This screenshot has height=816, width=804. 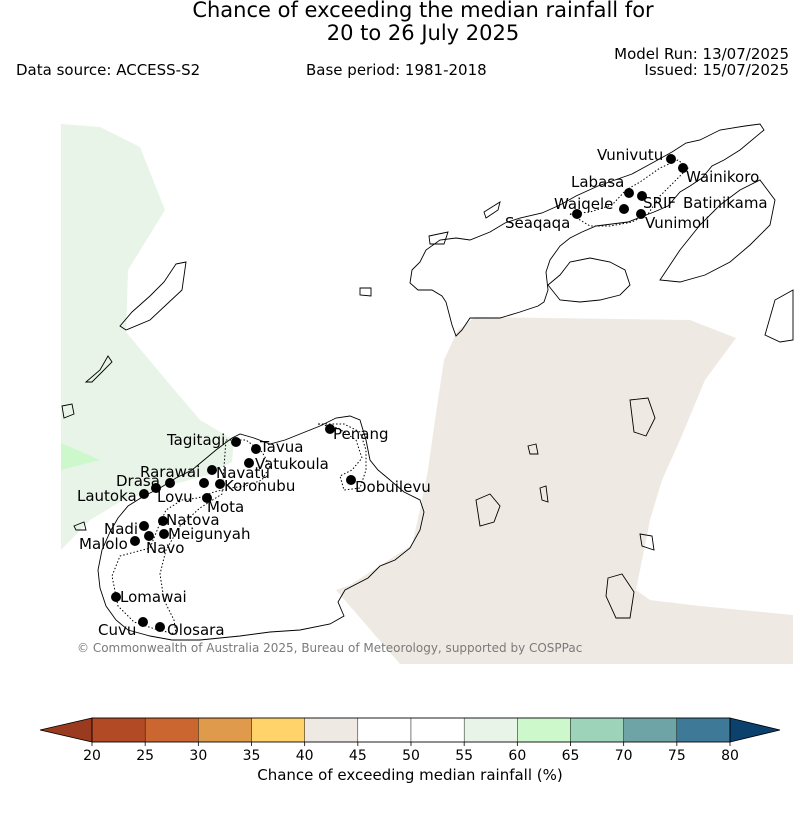 I want to click on station-label: Penang, so click(x=360, y=434).